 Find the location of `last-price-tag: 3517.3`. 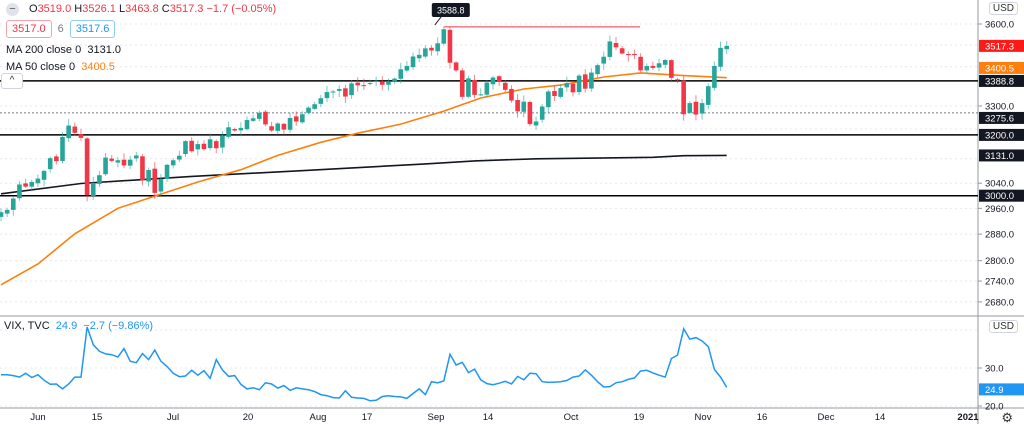

last-price-tag: 3517.3 is located at coordinates (999, 46).